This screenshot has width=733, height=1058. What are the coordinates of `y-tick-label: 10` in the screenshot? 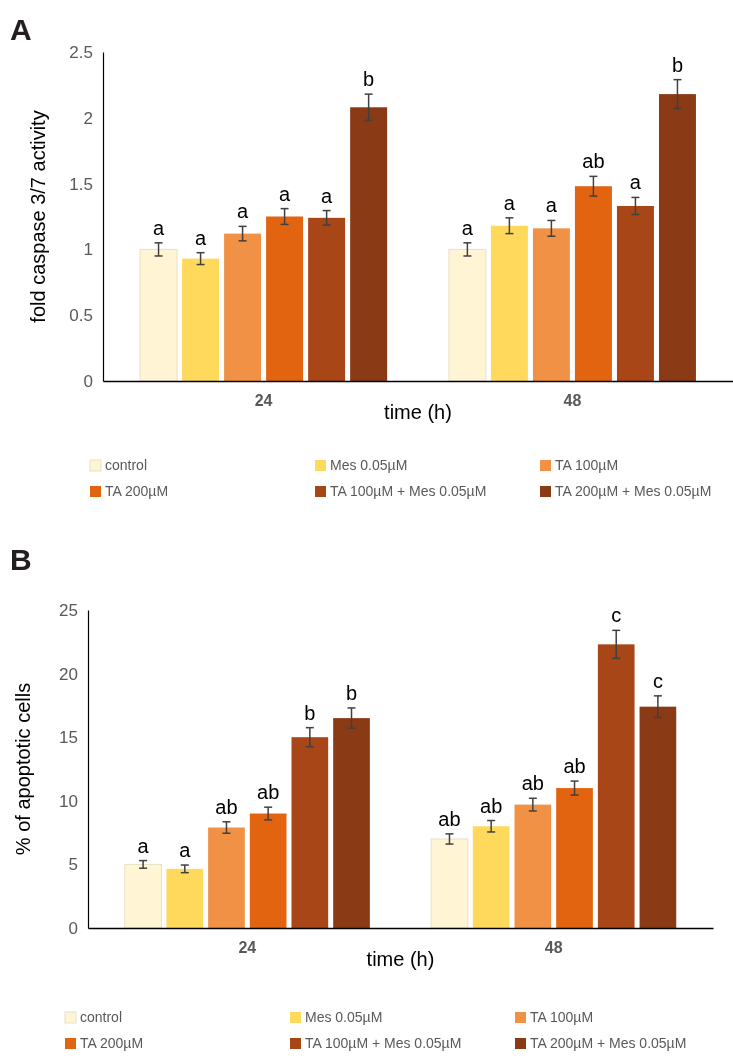 It's located at (68, 801).